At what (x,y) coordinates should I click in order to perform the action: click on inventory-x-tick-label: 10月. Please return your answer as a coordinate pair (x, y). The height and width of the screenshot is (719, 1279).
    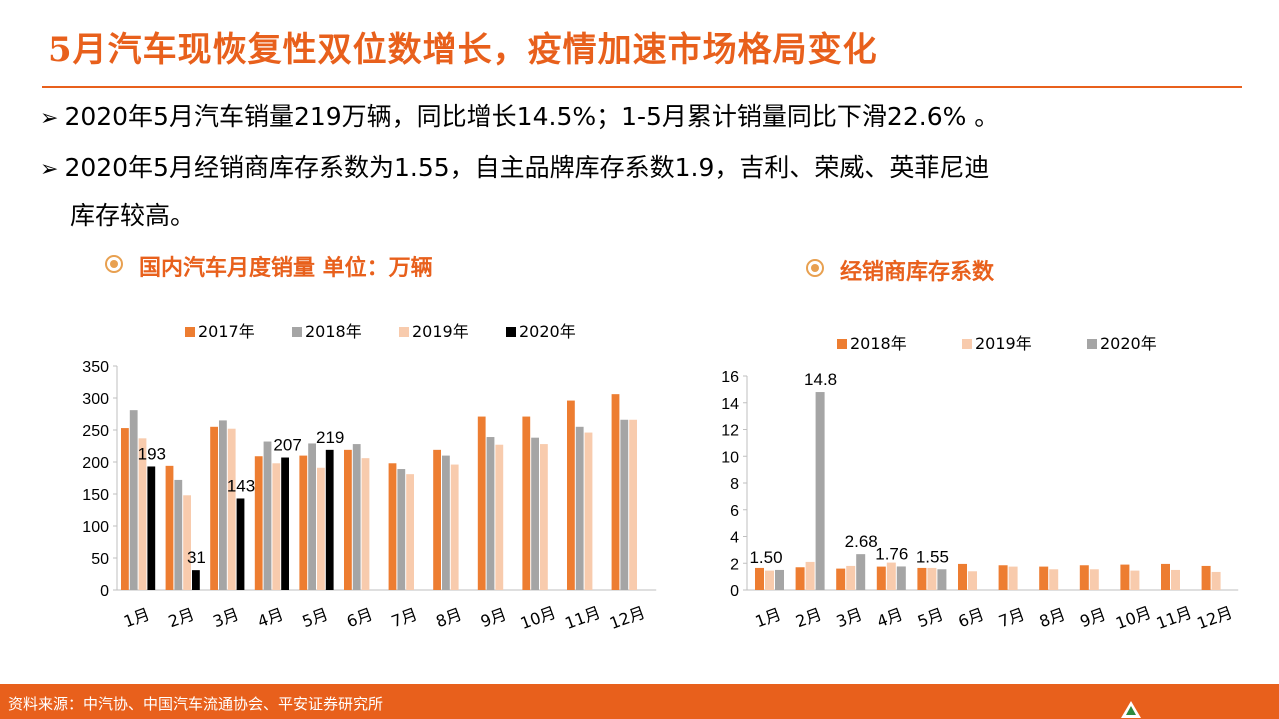
    Looking at the image, I should click on (1133, 618).